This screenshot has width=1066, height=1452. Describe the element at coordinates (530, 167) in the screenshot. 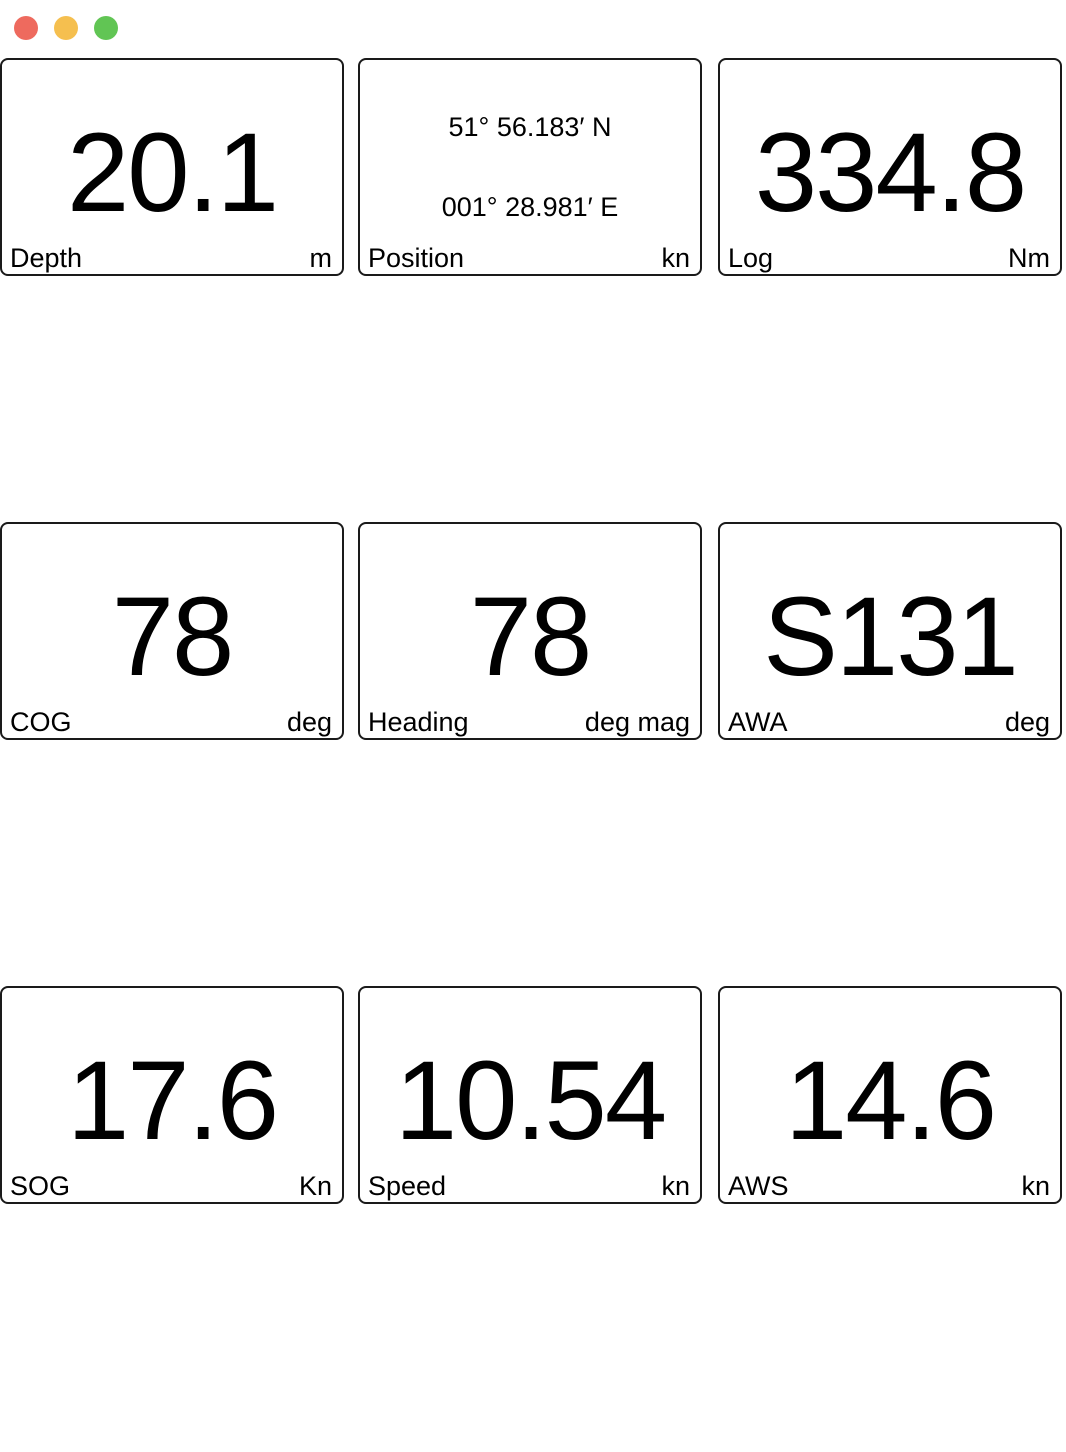

I see `position-panel: 51° 56.183′ N 001° 28.981′ E Position kn` at that location.